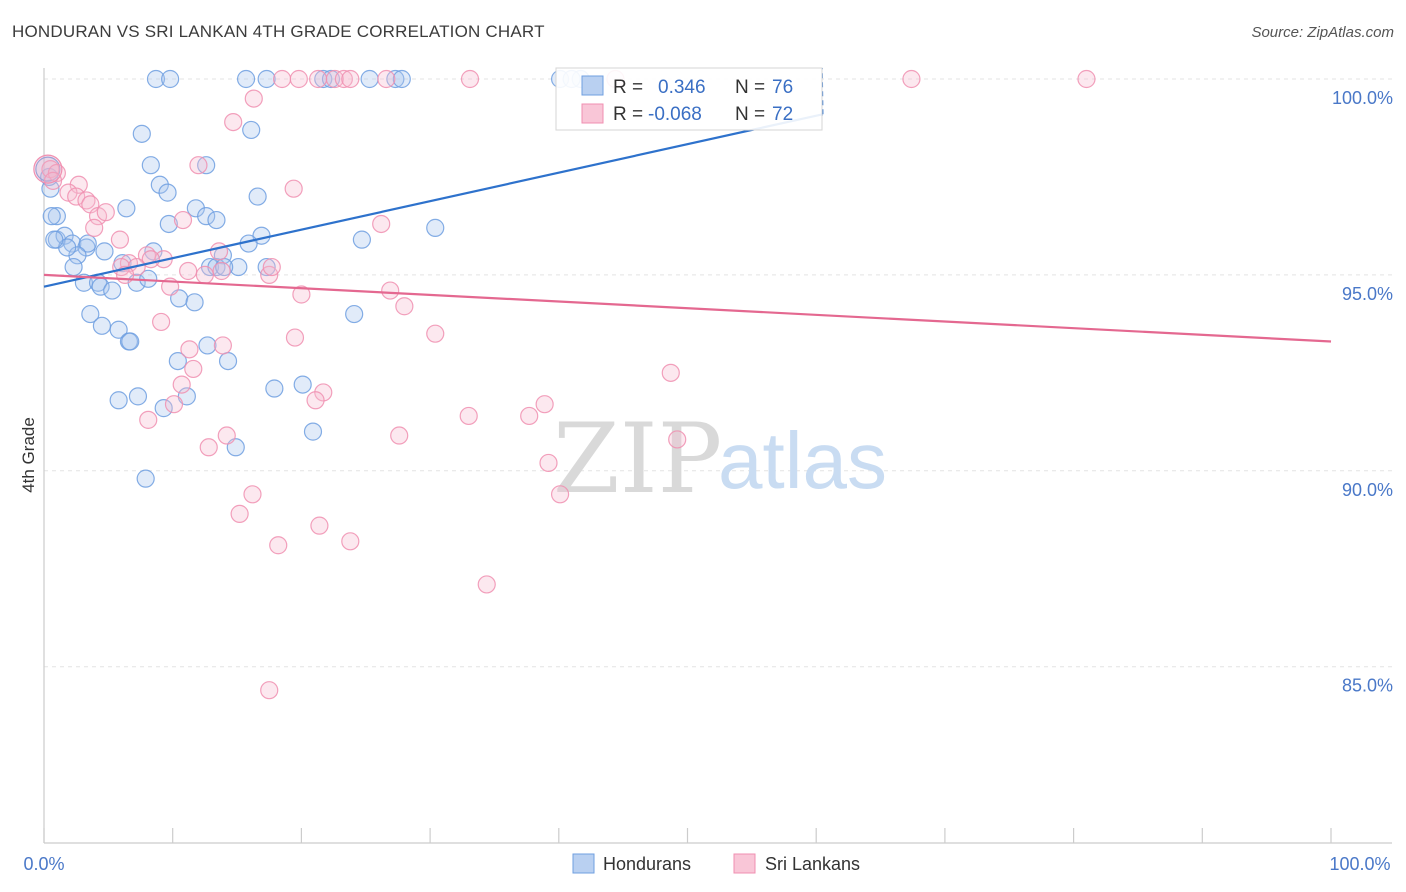  I want to click on x-tick-label-max: 100.0%, so click(1359, 864).